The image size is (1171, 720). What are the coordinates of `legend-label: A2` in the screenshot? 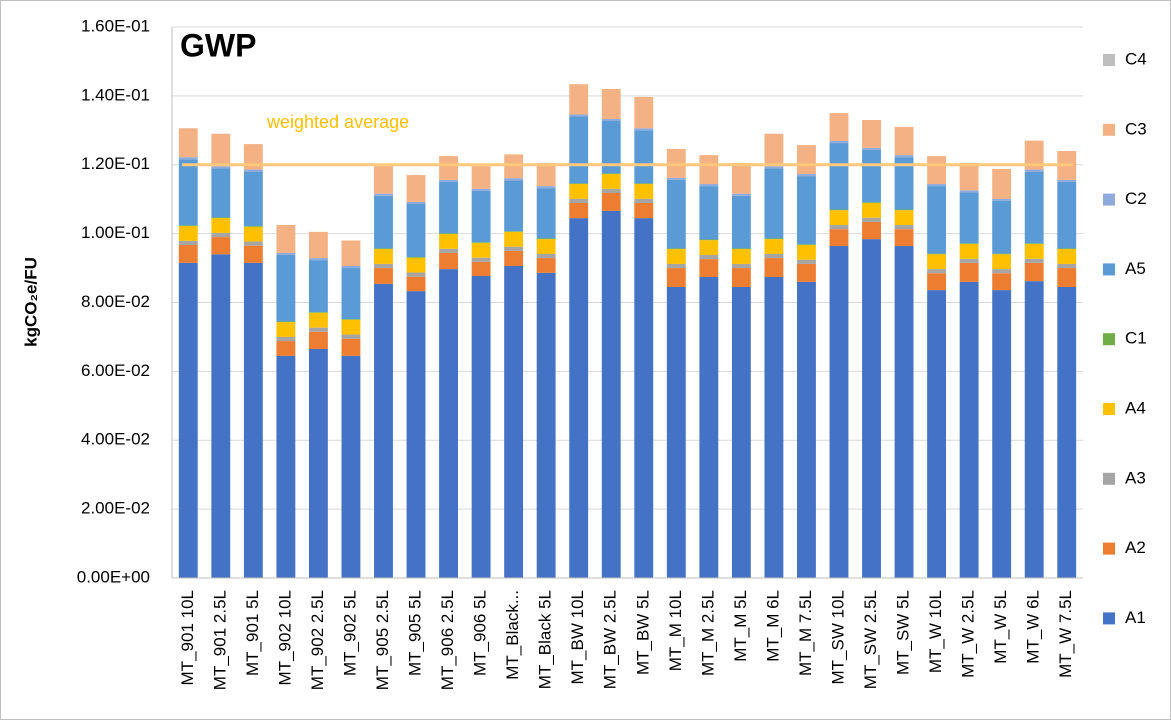 It's located at (1135, 547).